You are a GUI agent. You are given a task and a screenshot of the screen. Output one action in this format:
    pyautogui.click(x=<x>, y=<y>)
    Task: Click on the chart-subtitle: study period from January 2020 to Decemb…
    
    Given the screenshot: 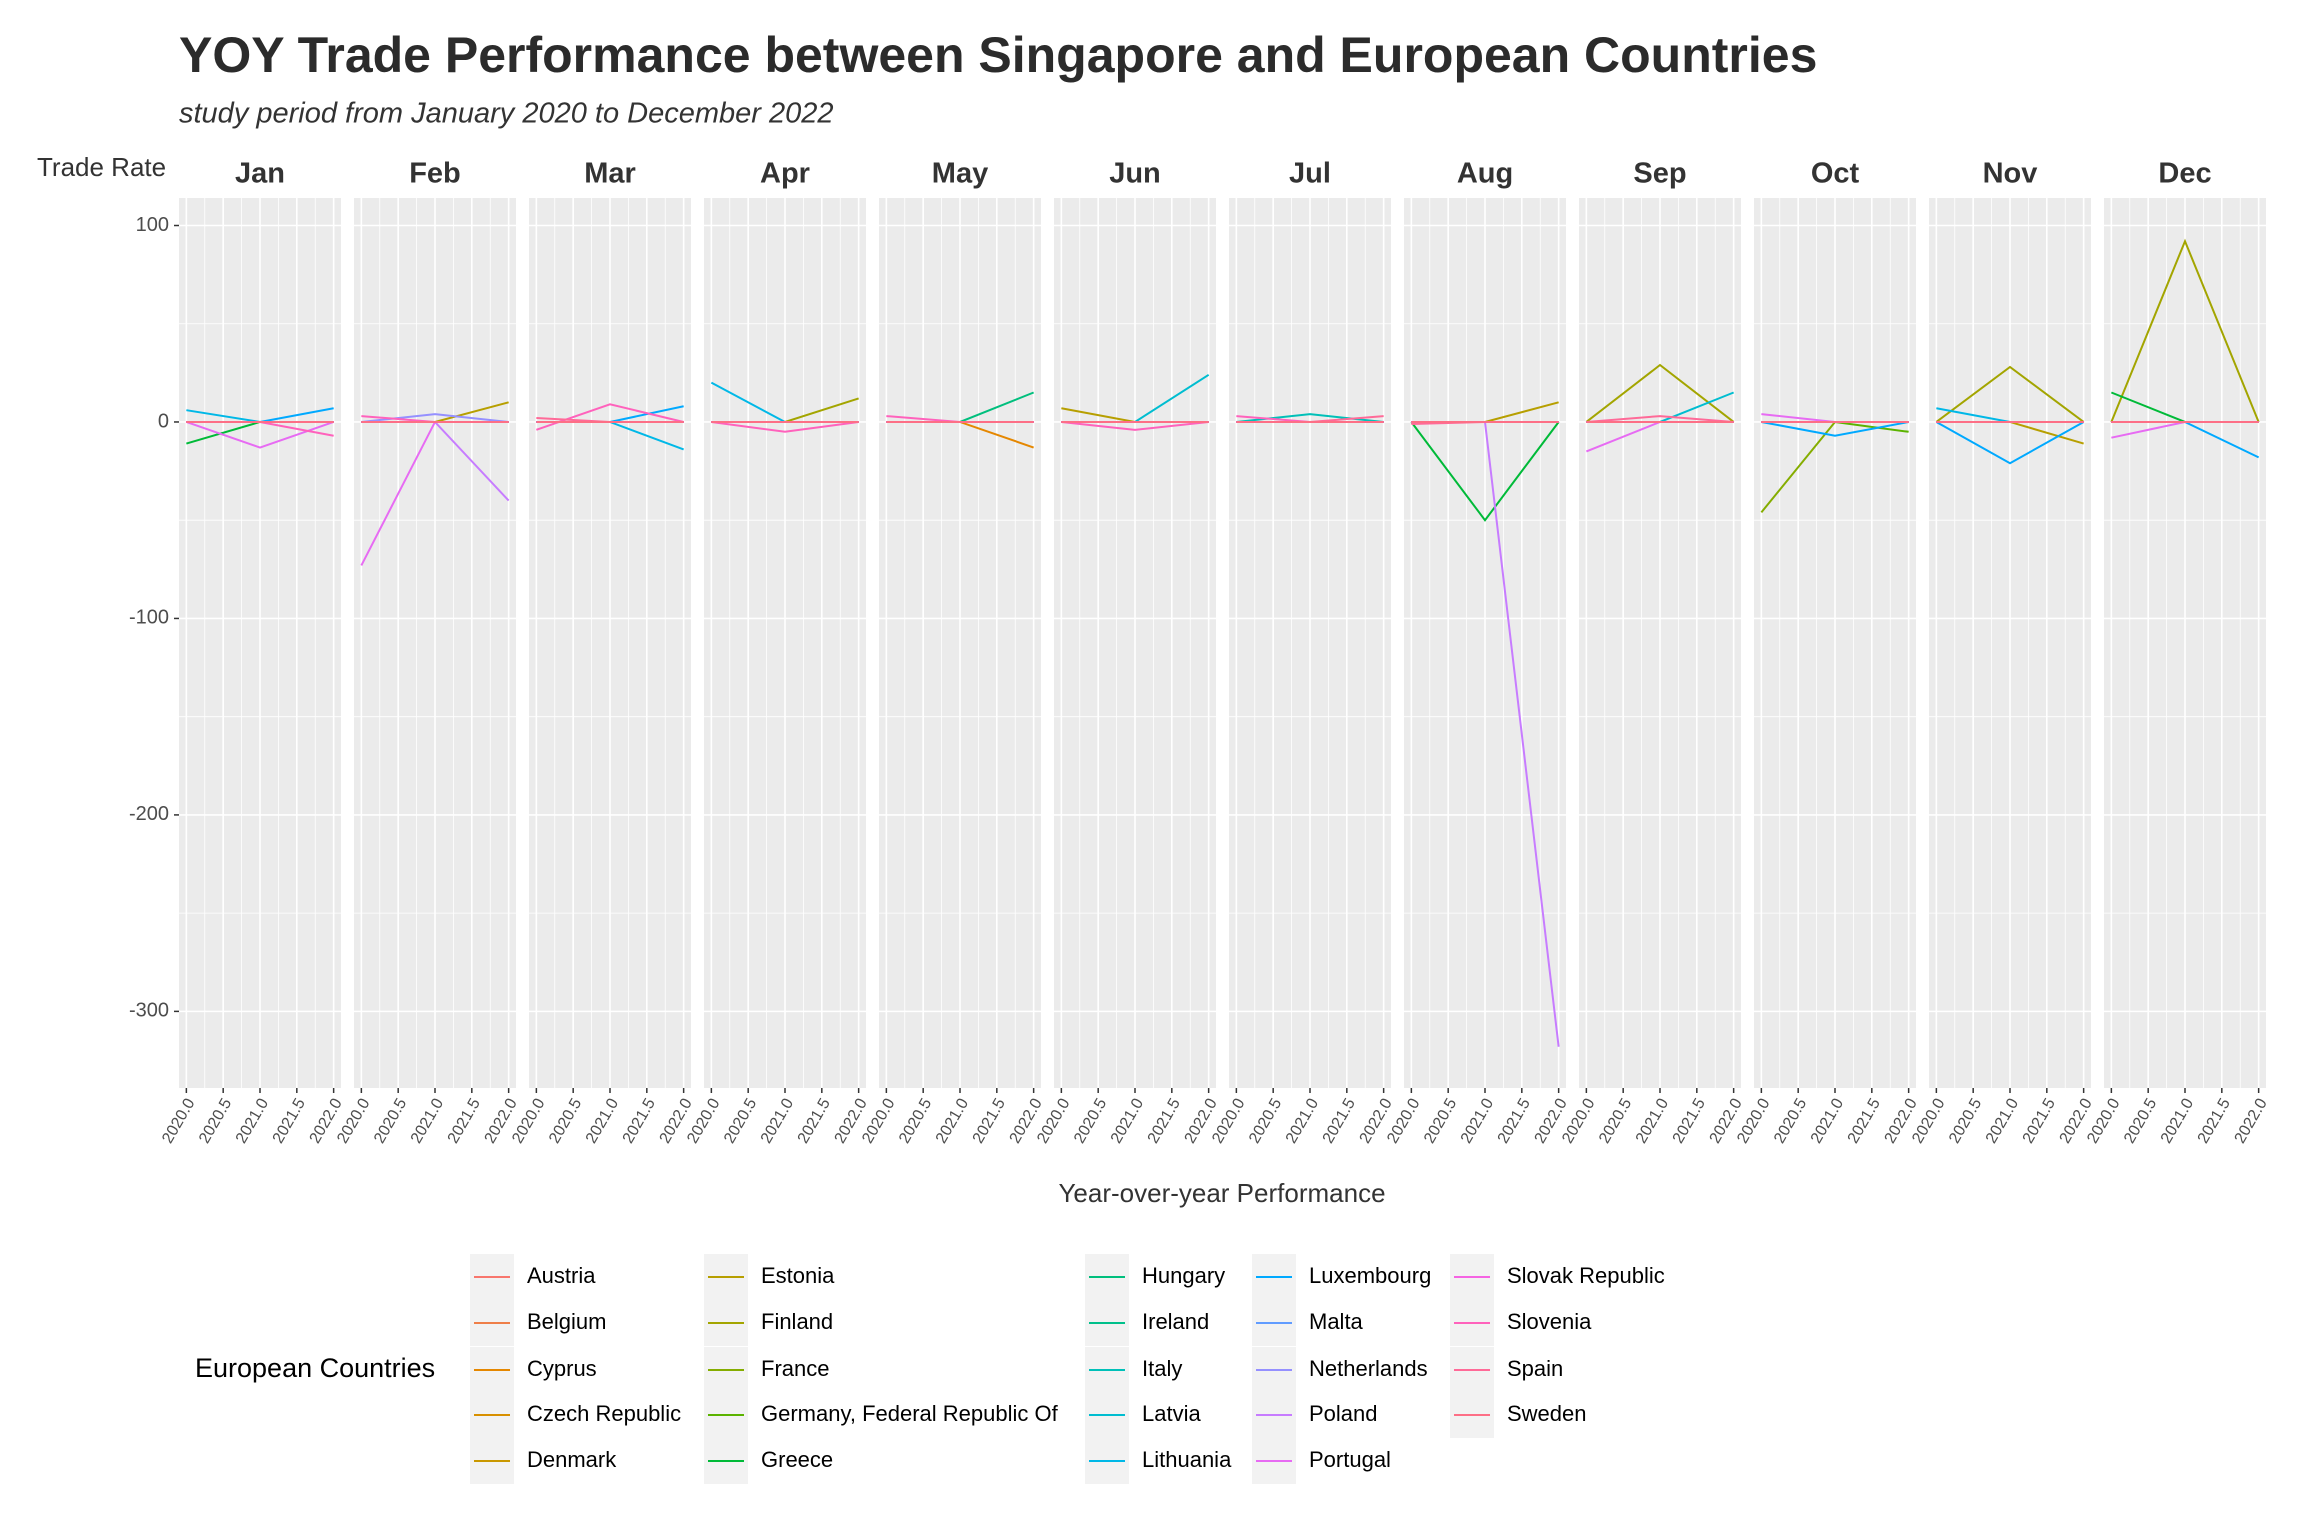 What is the action you would take?
    pyautogui.click(x=506, y=114)
    